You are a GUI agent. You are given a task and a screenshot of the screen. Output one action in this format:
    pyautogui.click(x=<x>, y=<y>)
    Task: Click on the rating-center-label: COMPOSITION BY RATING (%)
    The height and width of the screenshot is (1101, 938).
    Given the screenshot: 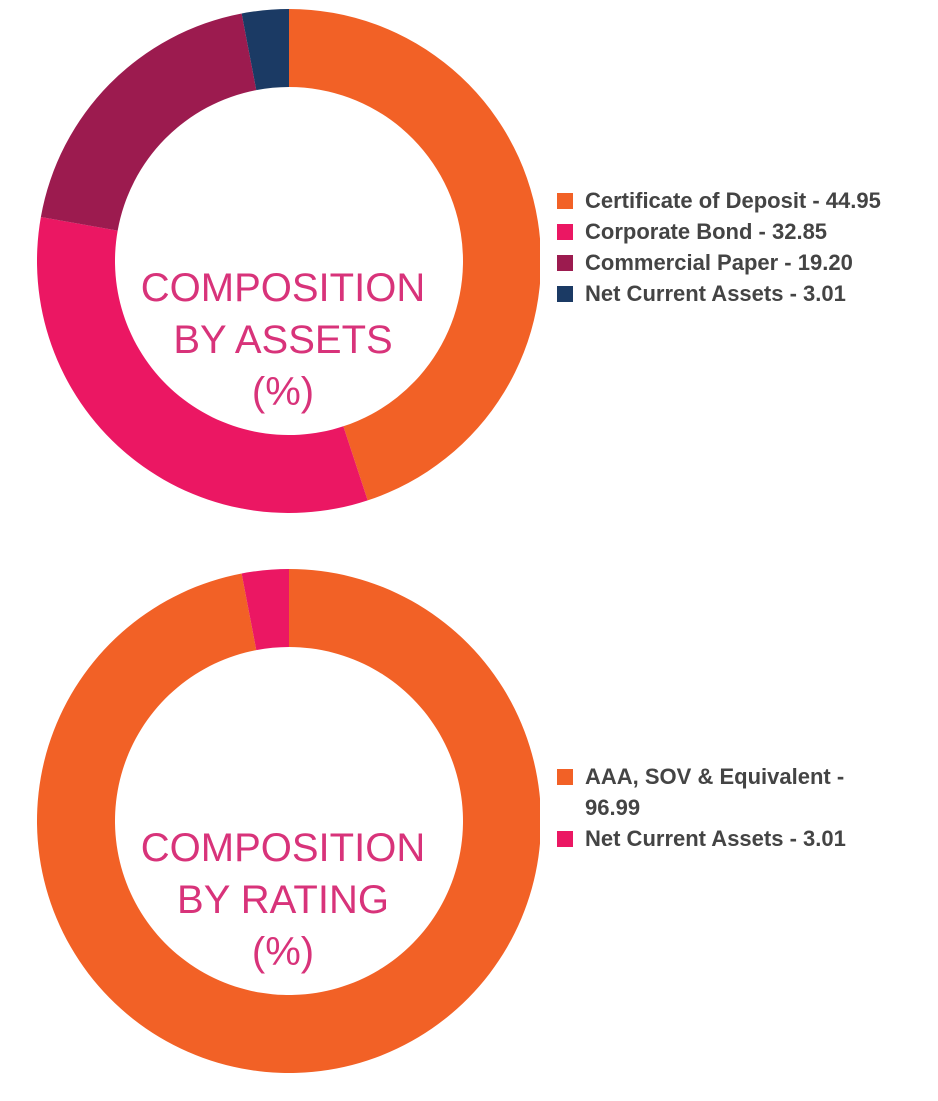 What is the action you would take?
    pyautogui.click(x=283, y=900)
    